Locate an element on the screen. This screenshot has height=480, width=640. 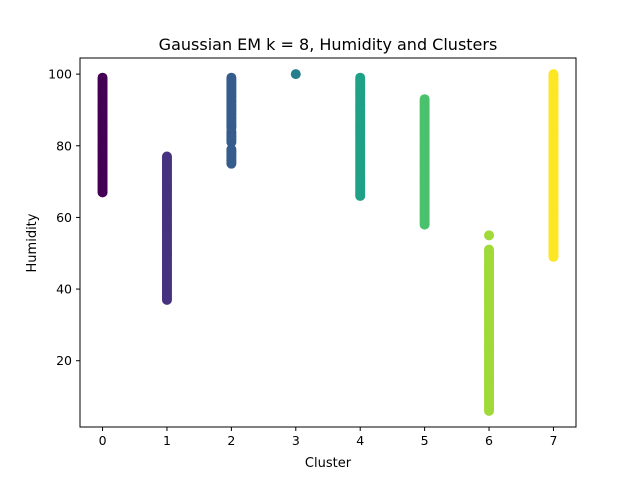
cluster-2-points is located at coordinates (231, 120).